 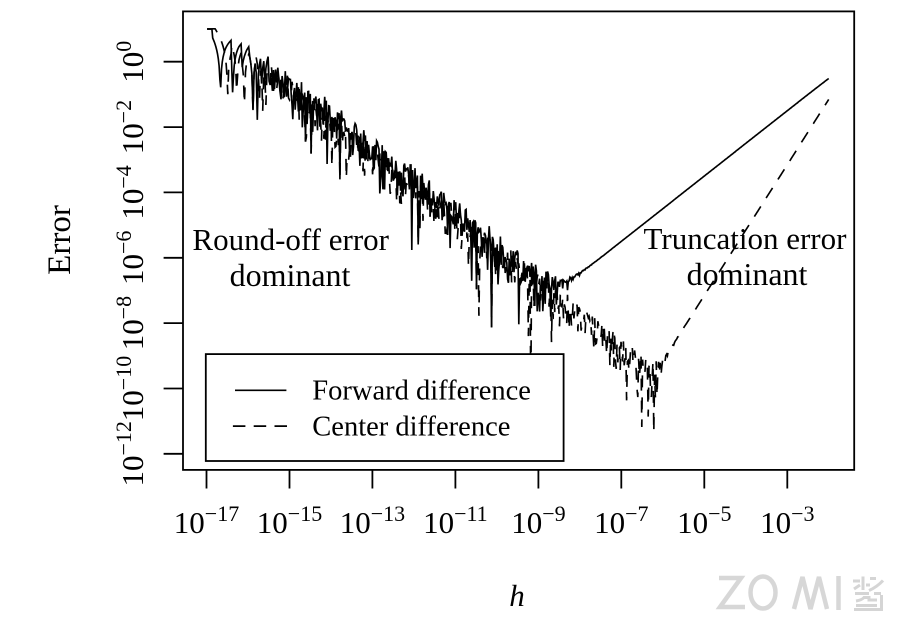 I want to click on svg-text: Round-off error, so click(x=290, y=239).